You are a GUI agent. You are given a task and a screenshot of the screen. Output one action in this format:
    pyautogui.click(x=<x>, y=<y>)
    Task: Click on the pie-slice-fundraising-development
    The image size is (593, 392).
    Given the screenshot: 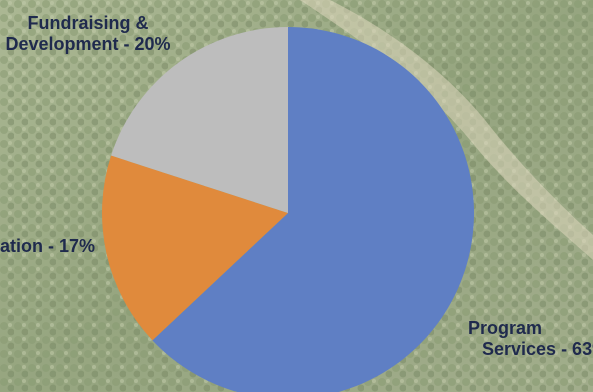 What is the action you would take?
    pyautogui.click(x=199, y=120)
    